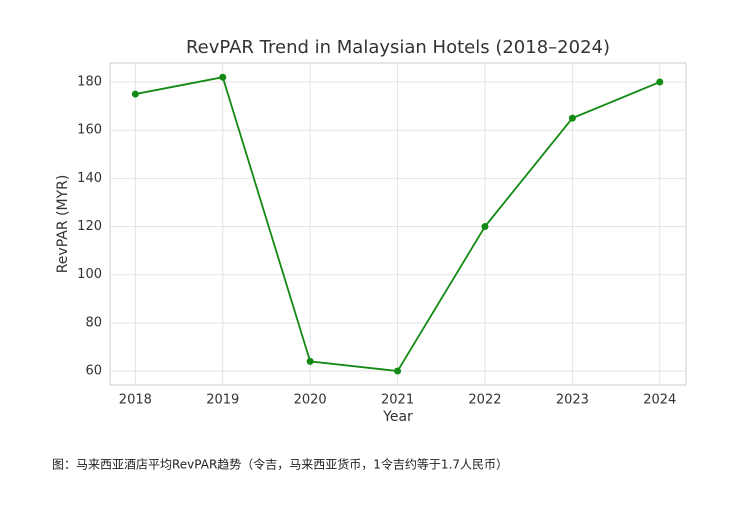  I want to click on y-tick-label: 140, so click(89, 178).